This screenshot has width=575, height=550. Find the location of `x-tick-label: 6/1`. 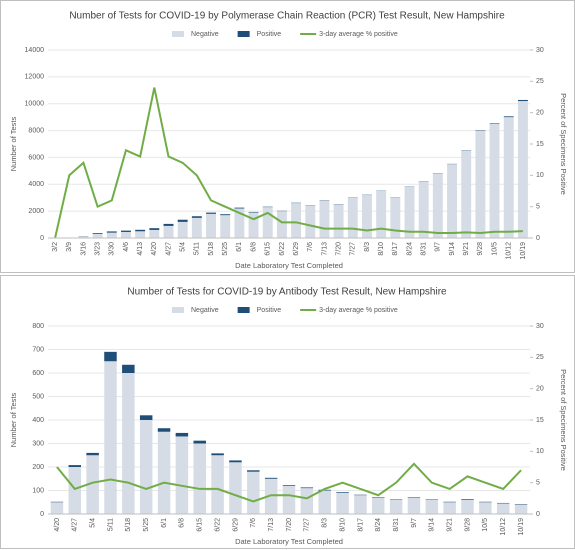

x-tick-label: 6/1 is located at coordinates (239, 247).